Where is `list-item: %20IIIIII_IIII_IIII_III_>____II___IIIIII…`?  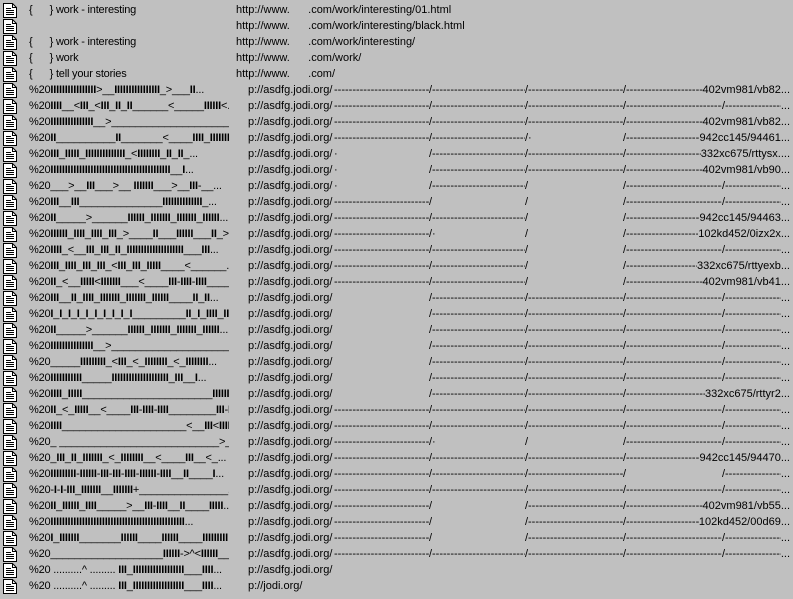 list-item: %20IIIIII_IIII_IIII_III_>____II___IIIIII… is located at coordinates (396, 234).